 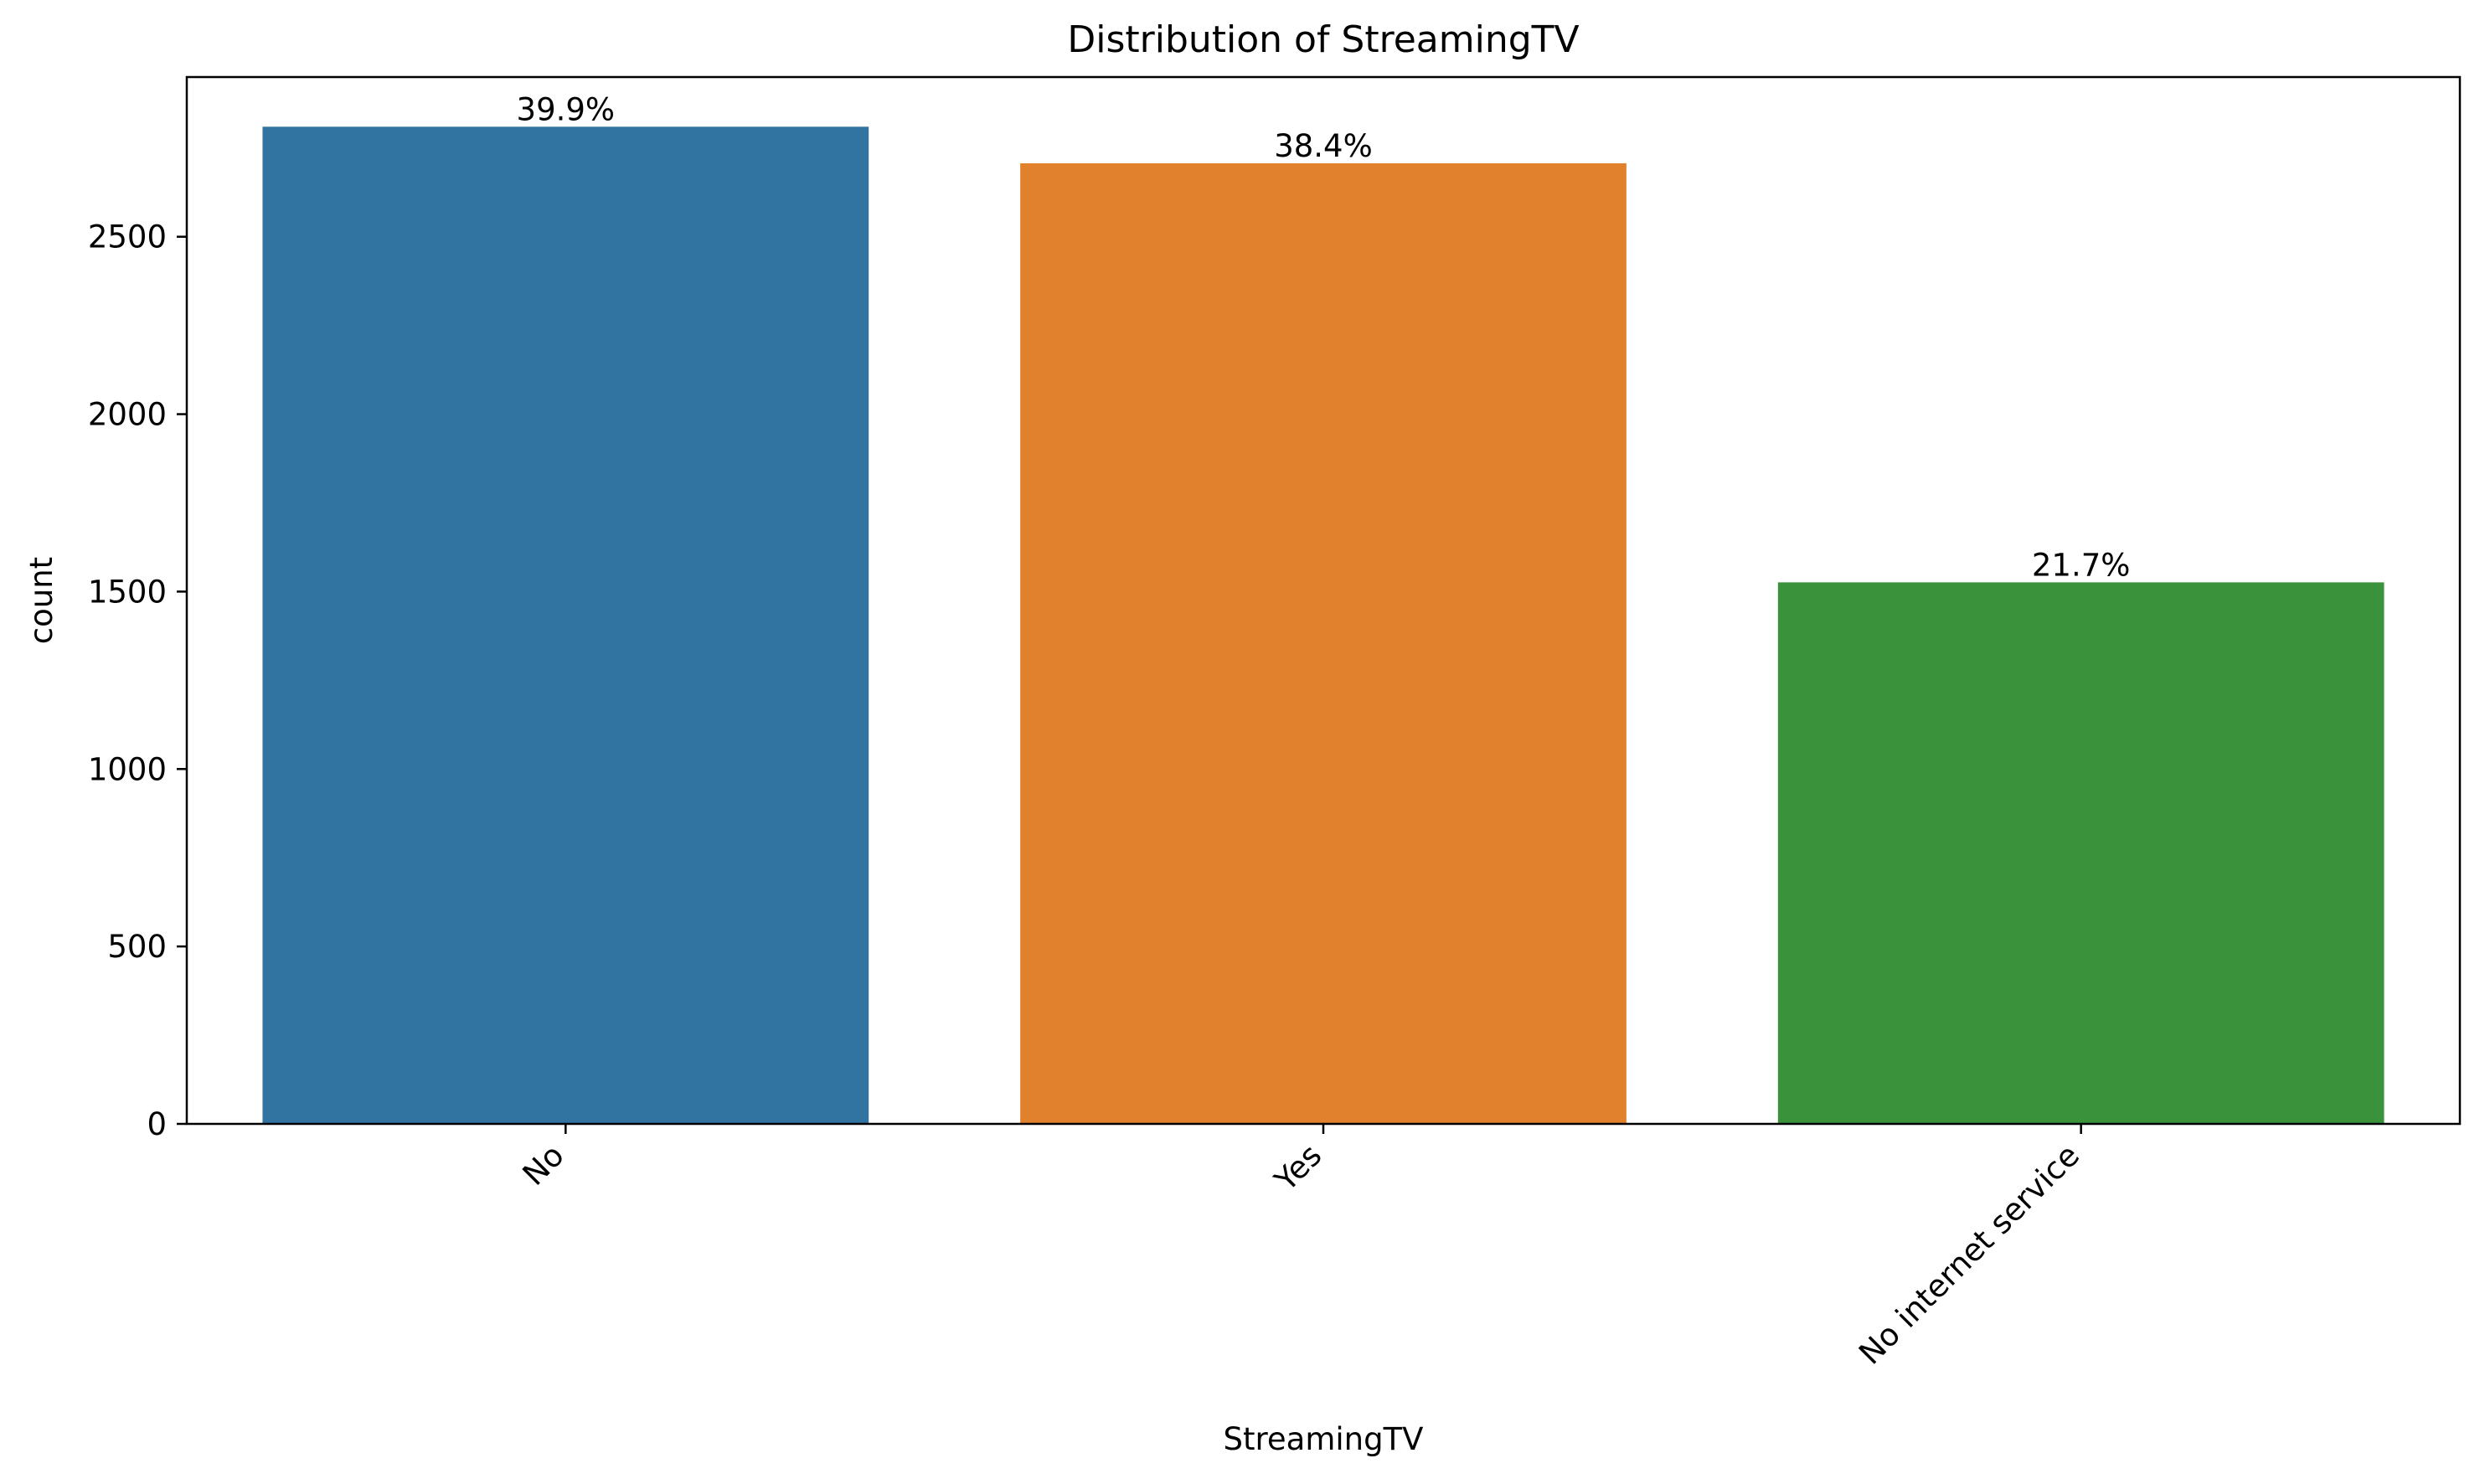 What do you see at coordinates (41, 600) in the screenshot?
I see `y-axis-label: count` at bounding box center [41, 600].